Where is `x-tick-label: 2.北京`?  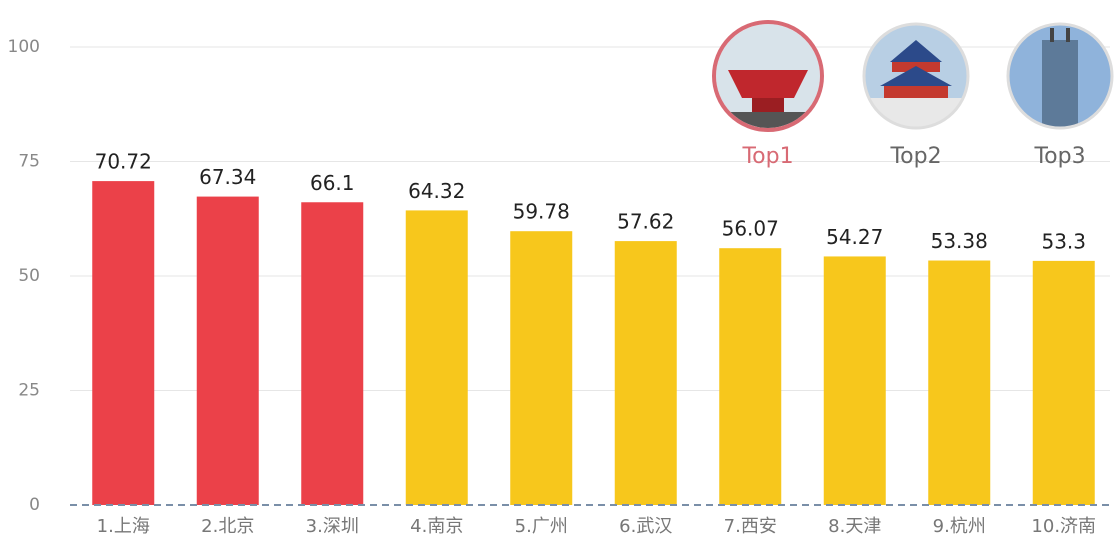 x-tick-label: 2.北京 is located at coordinates (227, 526).